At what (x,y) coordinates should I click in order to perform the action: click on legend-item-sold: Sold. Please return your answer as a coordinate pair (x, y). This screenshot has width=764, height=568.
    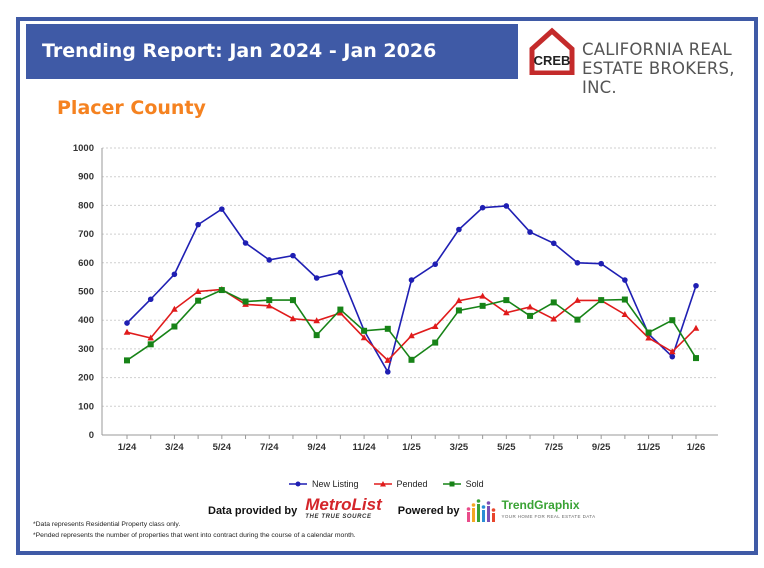
    Looking at the image, I should click on (463, 484).